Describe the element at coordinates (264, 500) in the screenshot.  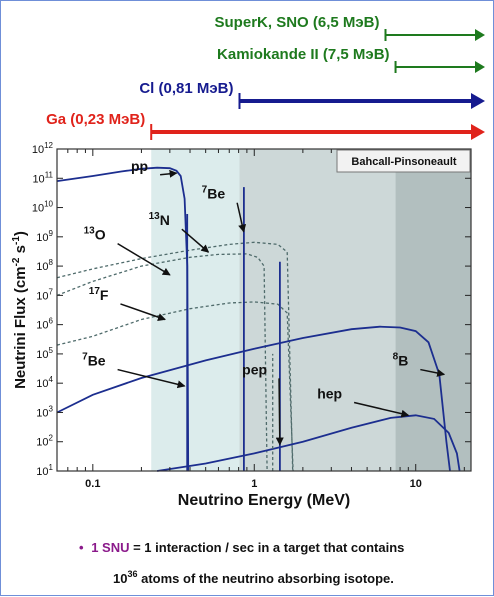
I see `x-axis-label: Neutrino Energy (MeV)` at that location.